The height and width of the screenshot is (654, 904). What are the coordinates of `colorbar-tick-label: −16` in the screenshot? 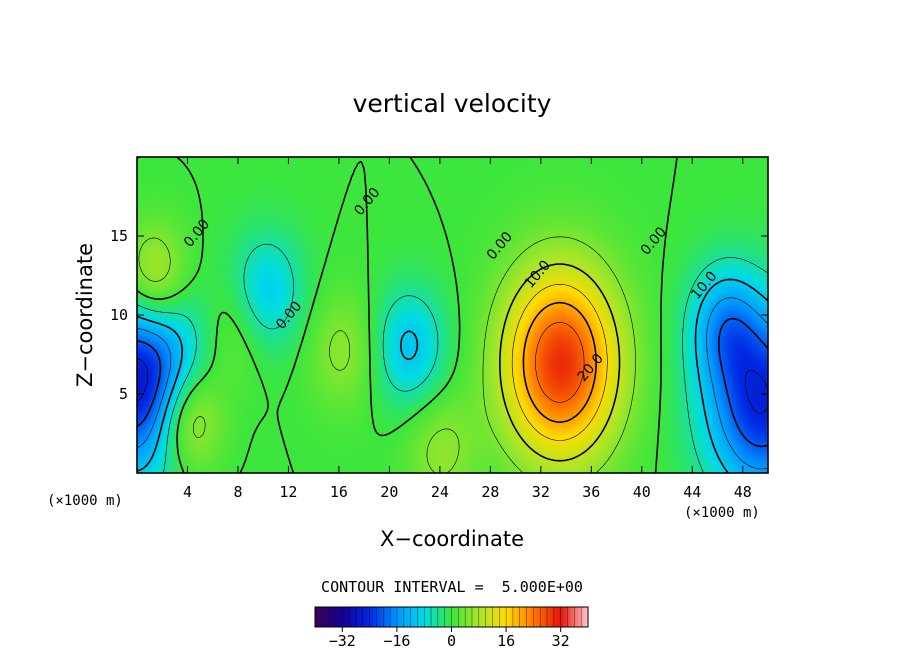 It's located at (396, 641).